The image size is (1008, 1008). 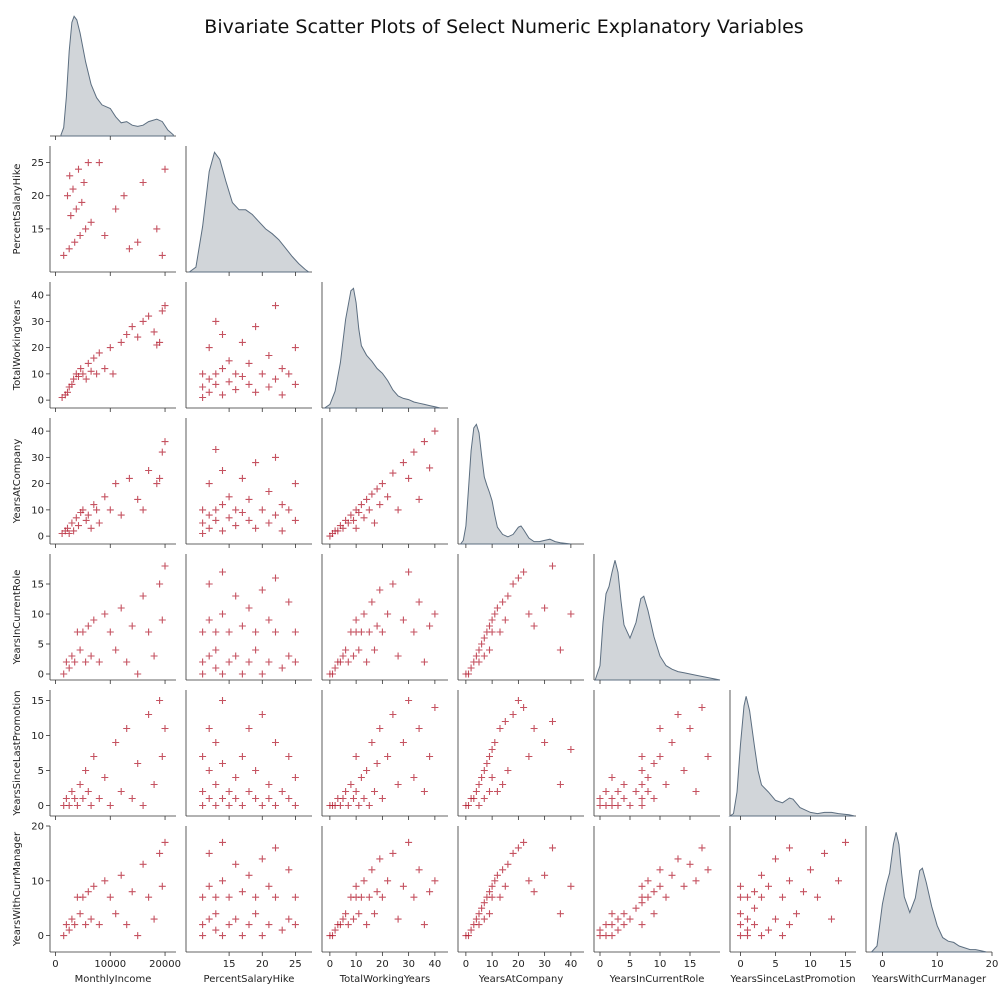 What do you see at coordinates (37, 701) in the screenshot?
I see `y-tick-label: 15` at bounding box center [37, 701].